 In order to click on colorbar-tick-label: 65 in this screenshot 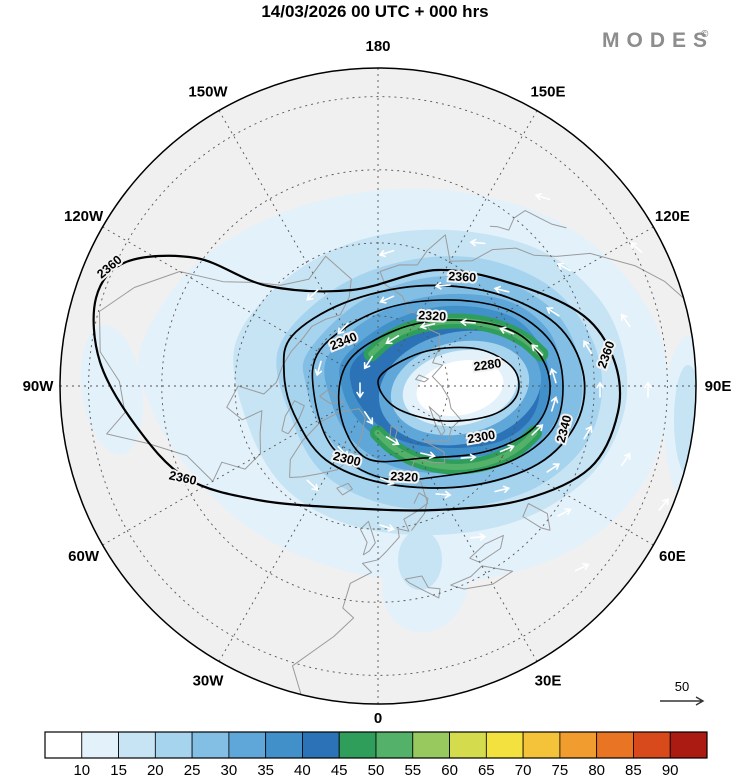, I will do `click(486, 770)`.